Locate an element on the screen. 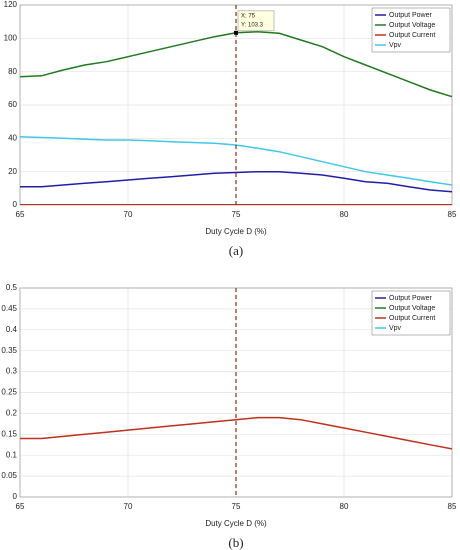 The height and width of the screenshot is (550, 460). datatip-text: Y: 103.3 is located at coordinates (252, 25).